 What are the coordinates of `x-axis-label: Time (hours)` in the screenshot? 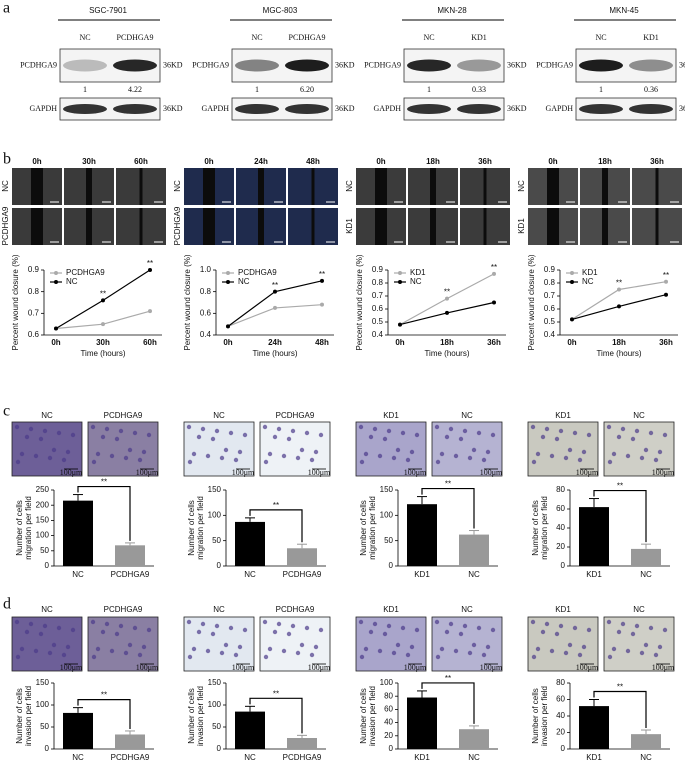 It's located at (274, 353).